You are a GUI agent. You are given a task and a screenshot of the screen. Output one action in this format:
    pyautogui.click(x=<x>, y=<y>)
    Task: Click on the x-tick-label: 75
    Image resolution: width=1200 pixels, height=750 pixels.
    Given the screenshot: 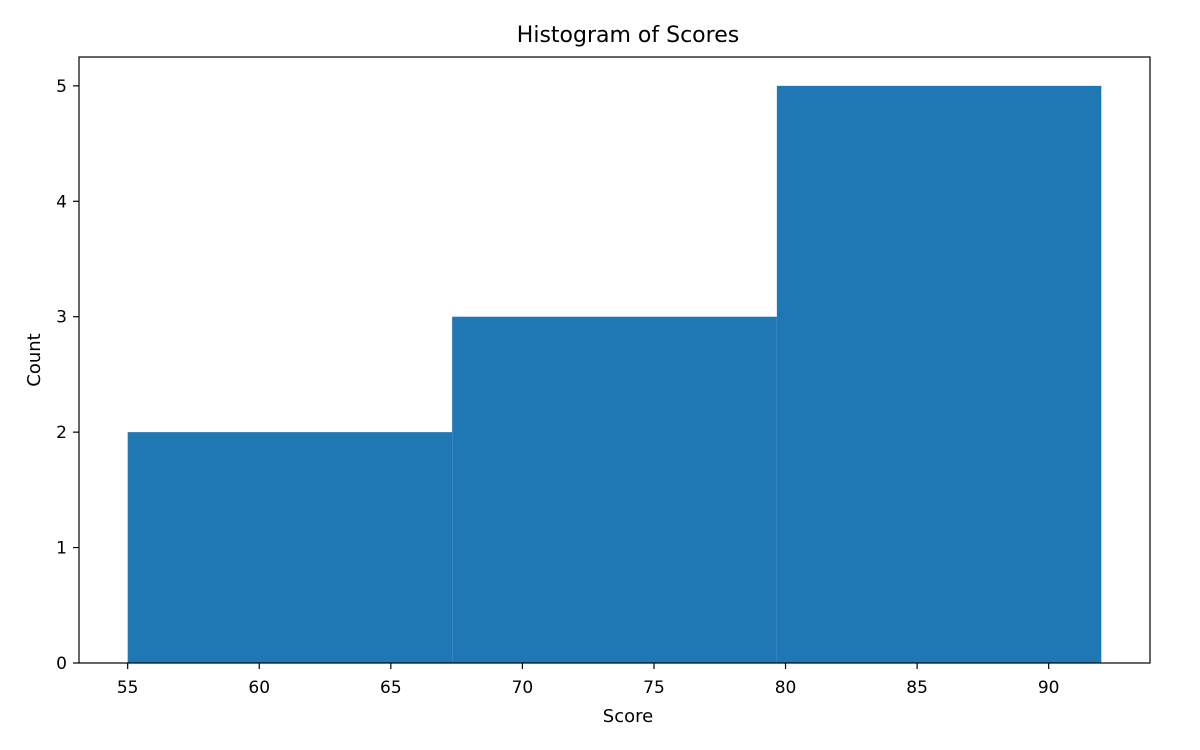 What is the action you would take?
    pyautogui.click(x=654, y=688)
    